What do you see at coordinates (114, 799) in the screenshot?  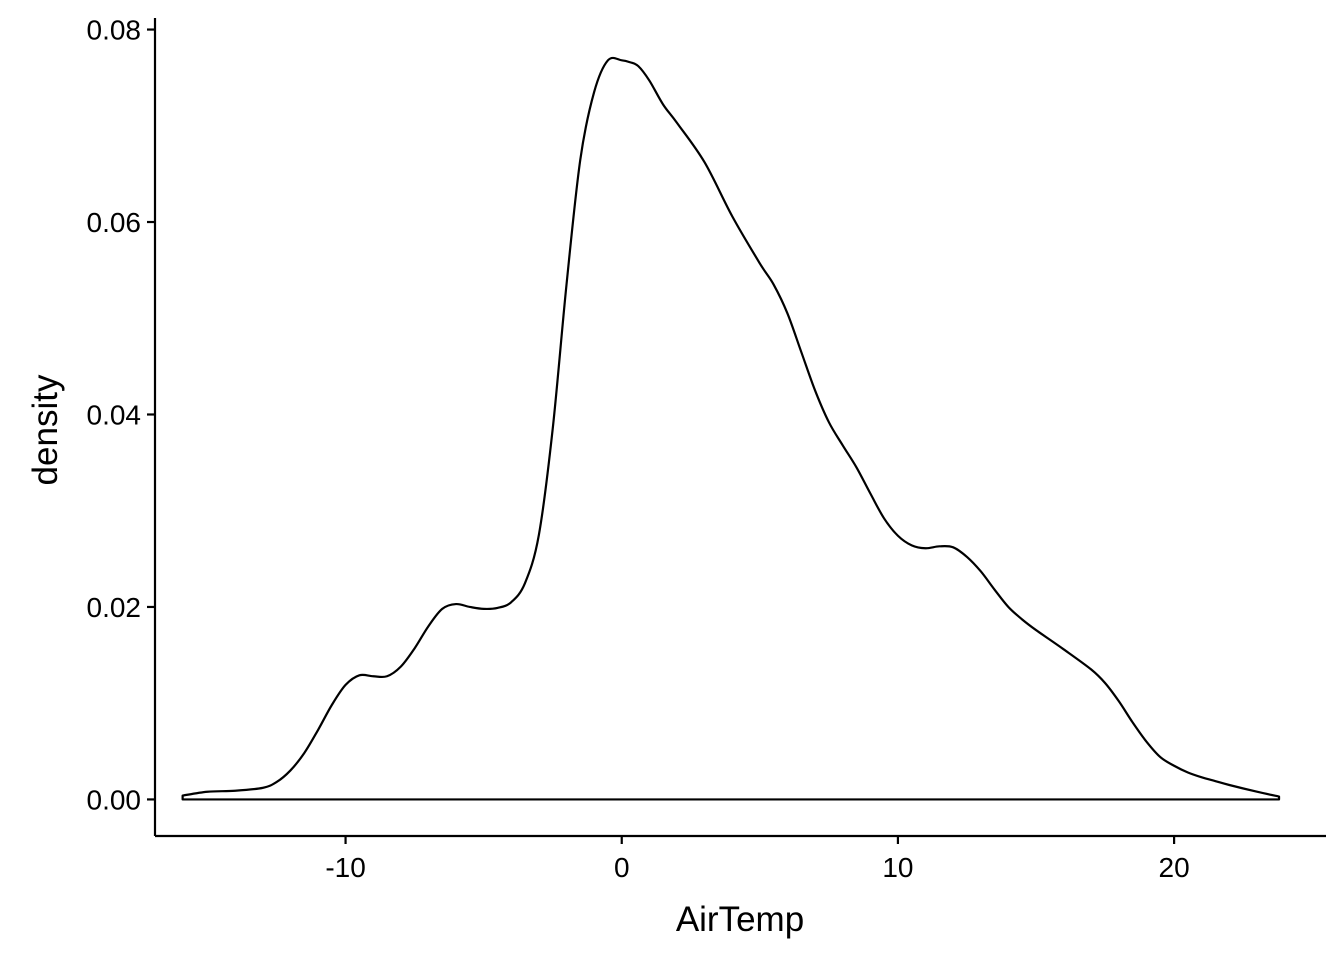 I see `y-tick-label: 0.00` at bounding box center [114, 799].